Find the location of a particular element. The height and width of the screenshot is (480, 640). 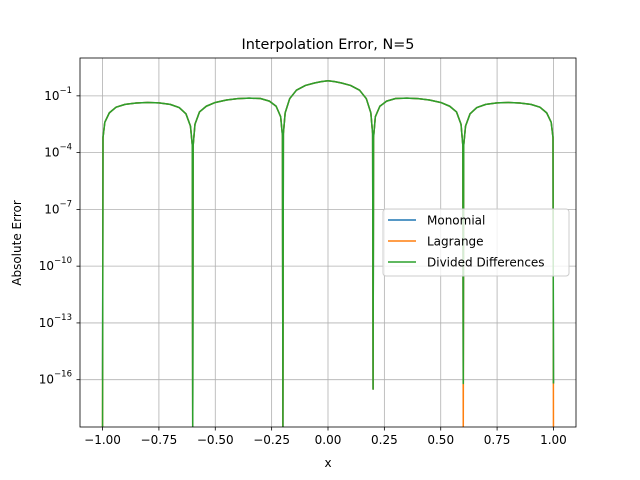

x-tick-label: 0.50 is located at coordinates (440, 440).